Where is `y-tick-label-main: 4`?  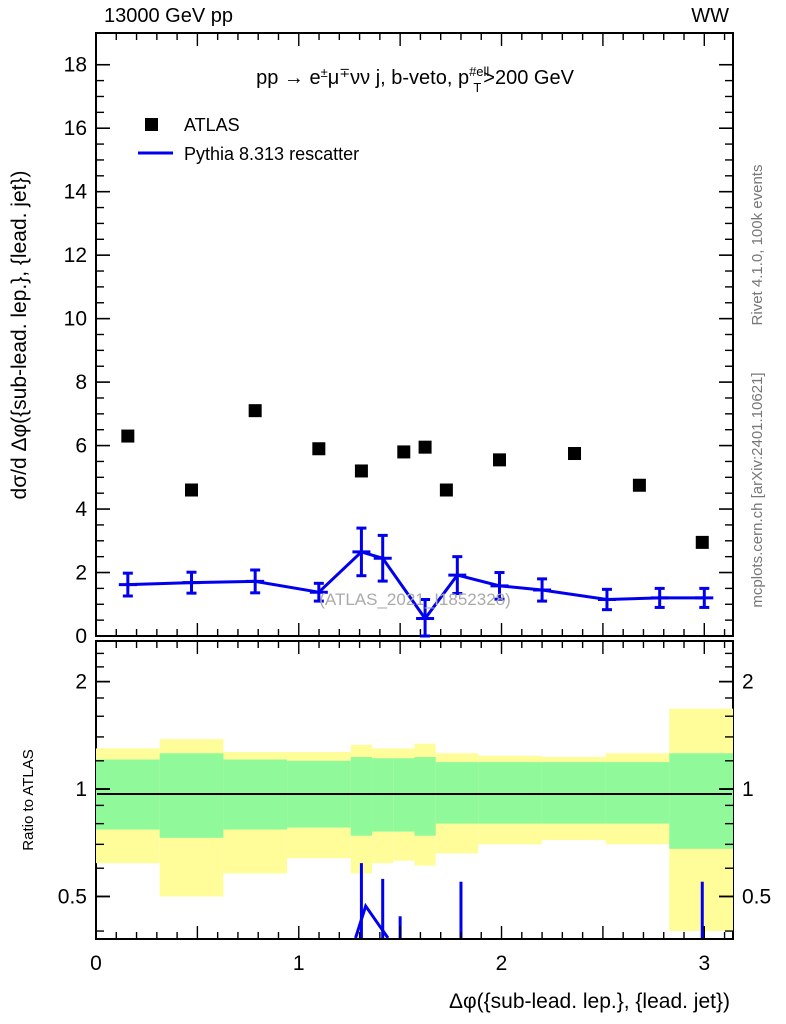
y-tick-label-main: 4 is located at coordinates (81, 509).